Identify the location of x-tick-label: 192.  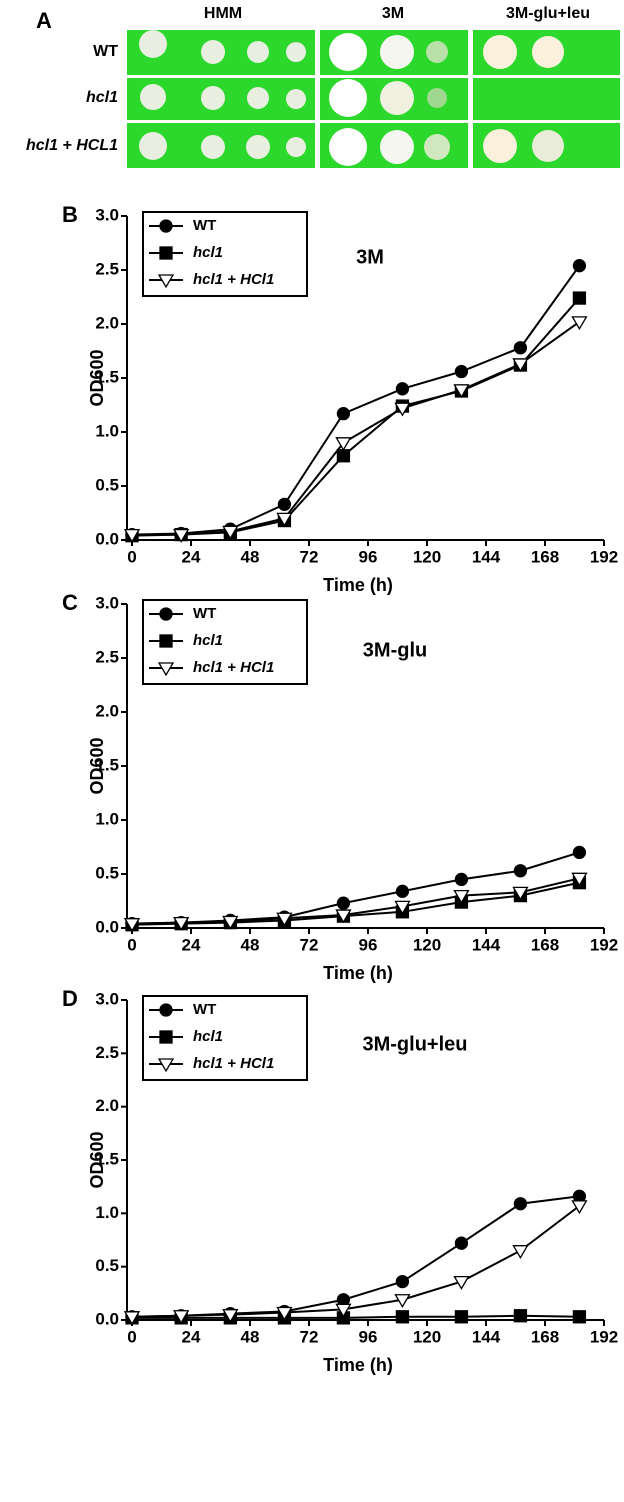
(604, 944).